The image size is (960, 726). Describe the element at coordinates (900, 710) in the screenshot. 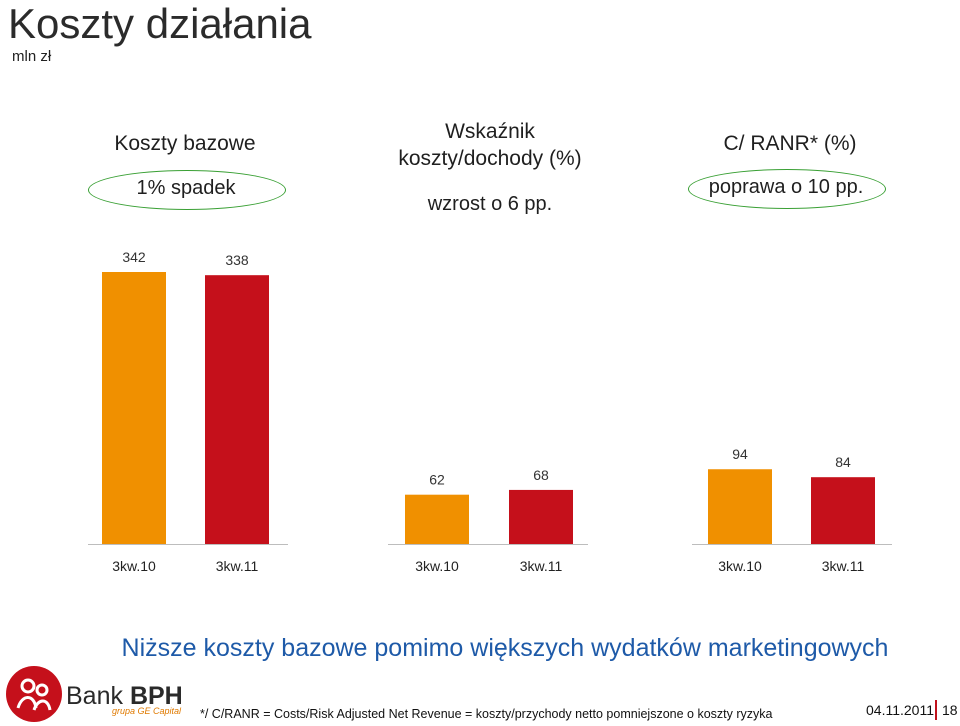

I see `slide-date: 04.11.2011` at that location.